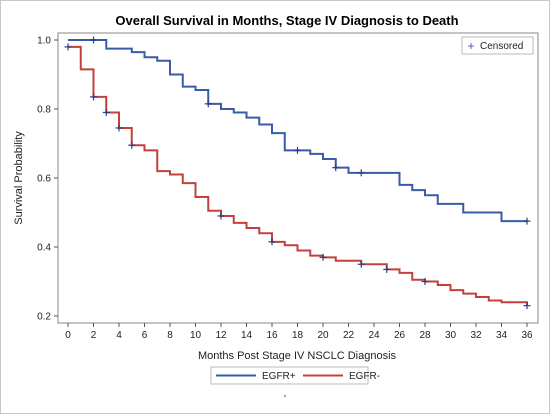 The height and width of the screenshot is (414, 550). Describe the element at coordinates (119, 335) in the screenshot. I see `x-tick-label: 4` at that location.